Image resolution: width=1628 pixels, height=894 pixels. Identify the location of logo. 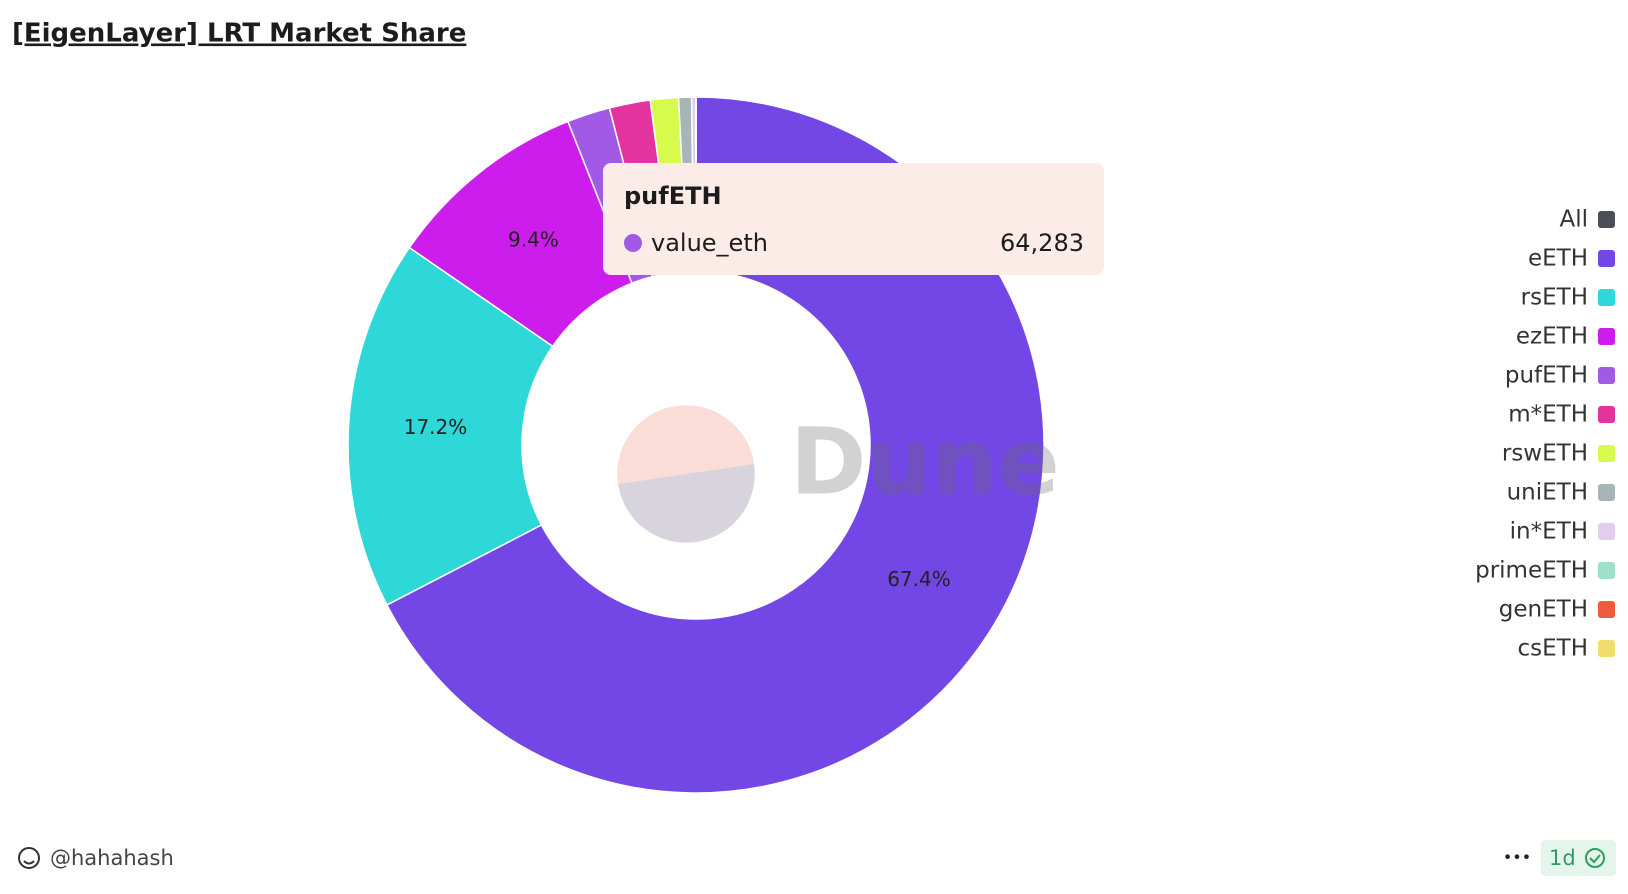
(686, 474).